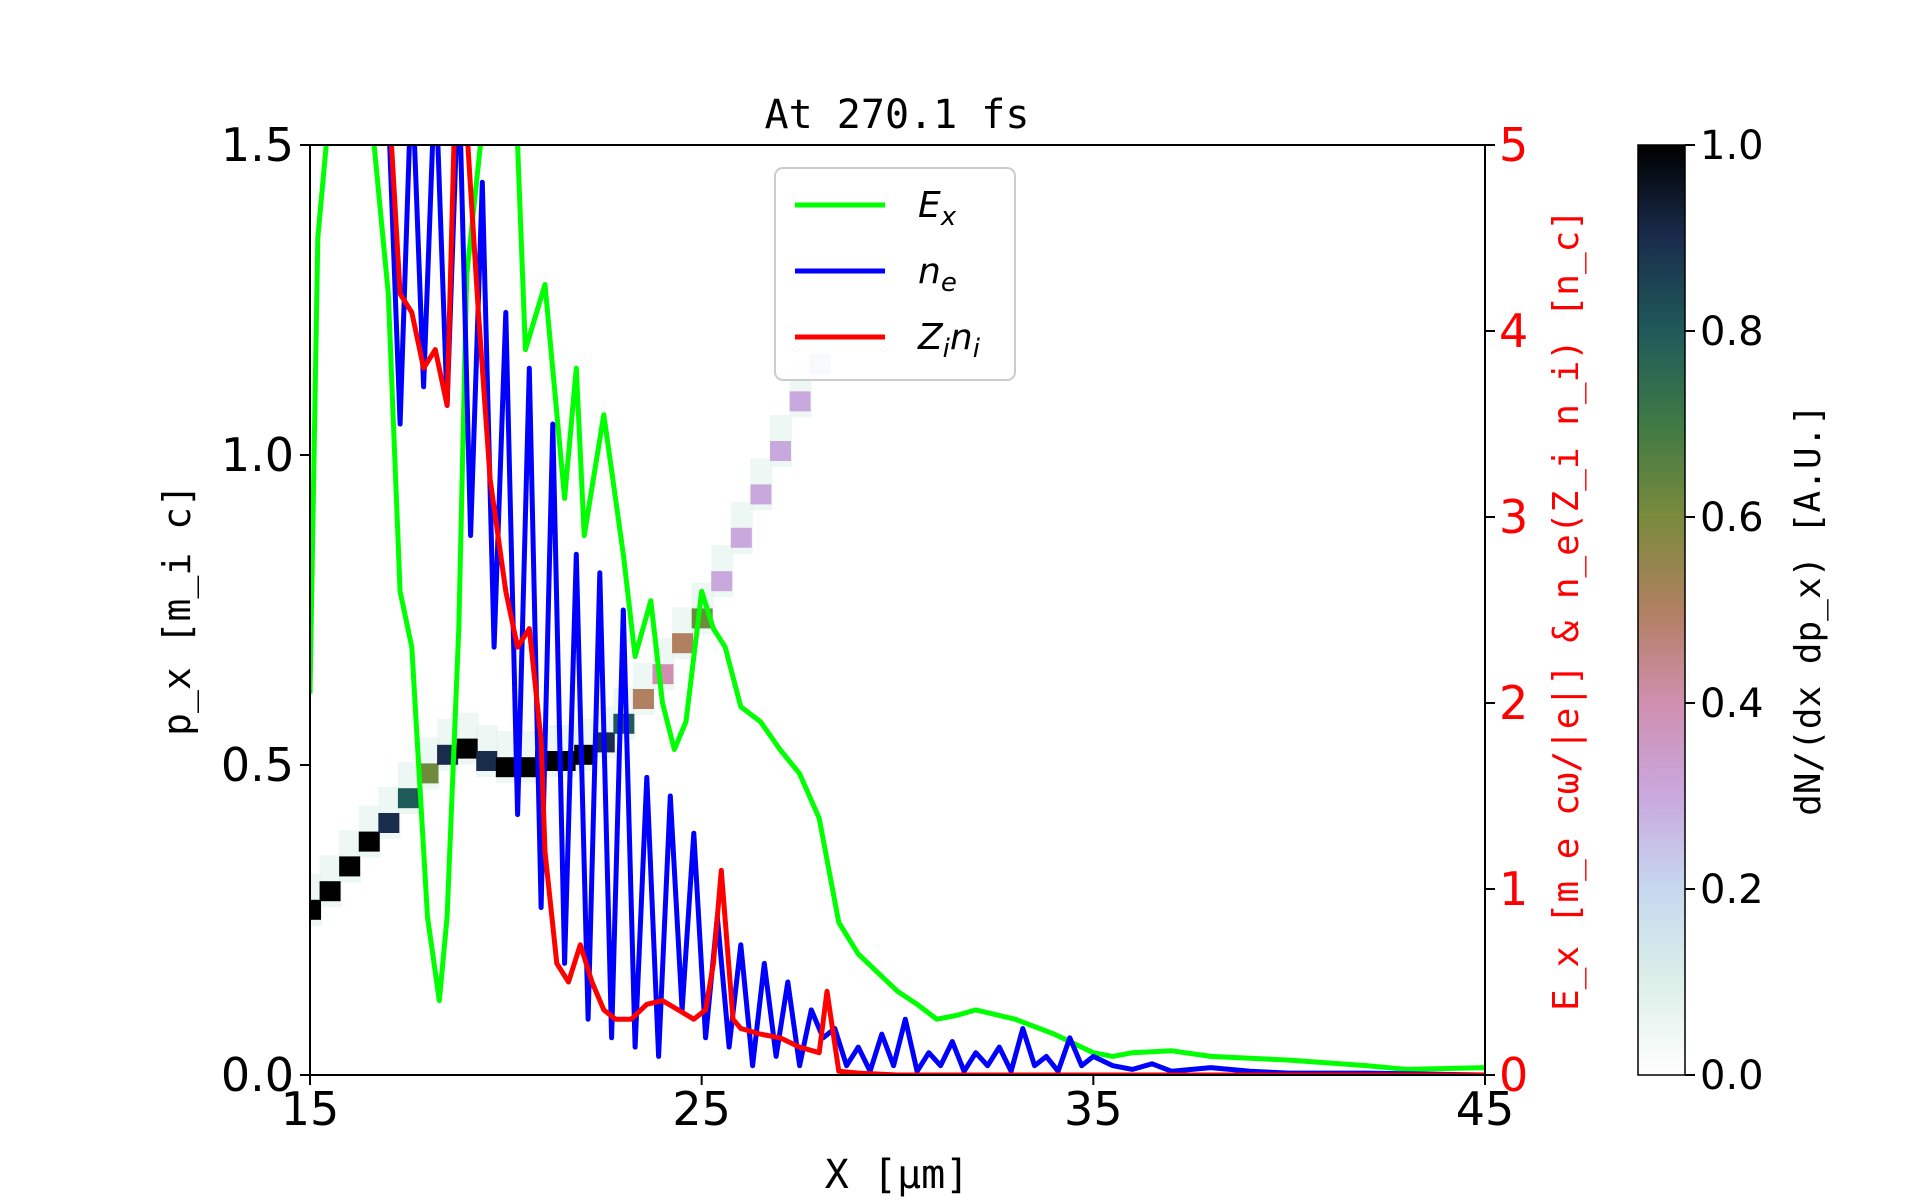 Image resolution: width=1920 pixels, height=1200 pixels. I want to click on y-axis-right-label: E_x [m_e cω/|e|] & n_e(Z_i n_i) [n_c], so click(1566, 610).